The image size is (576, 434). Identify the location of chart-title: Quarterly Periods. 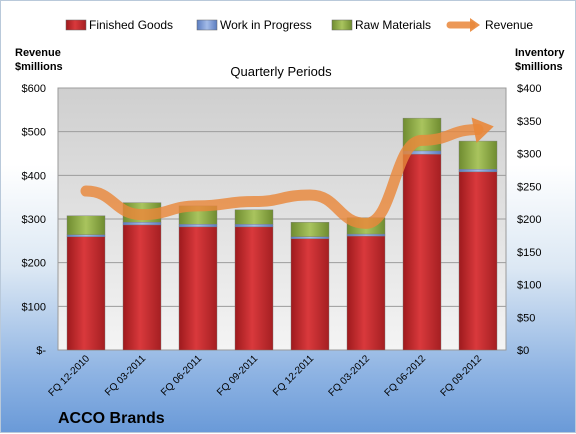
(281, 71).